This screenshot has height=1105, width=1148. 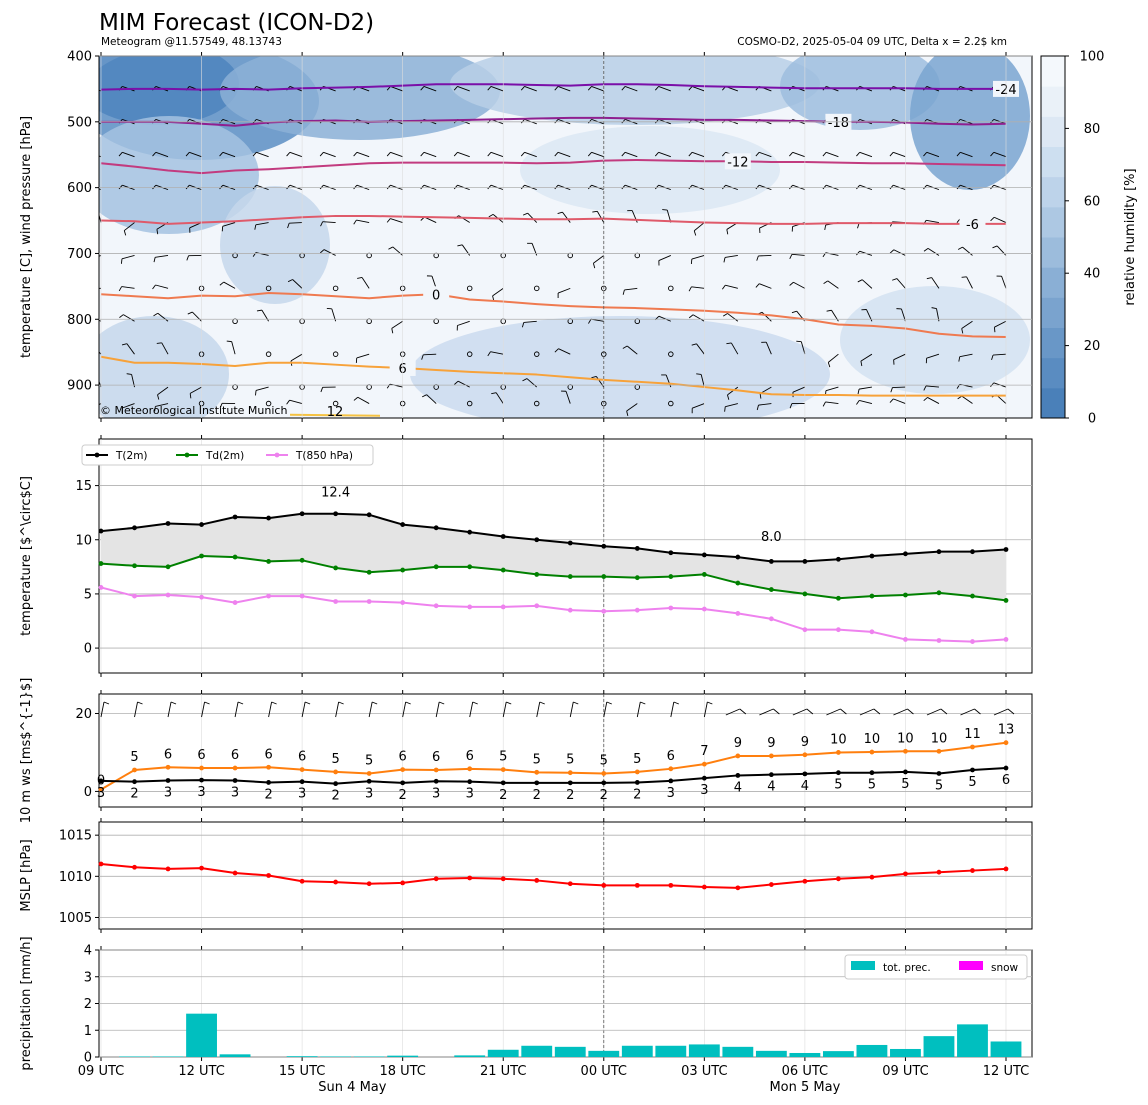 I want to click on mean-wind-value-label: 3, so click(x=369, y=793).